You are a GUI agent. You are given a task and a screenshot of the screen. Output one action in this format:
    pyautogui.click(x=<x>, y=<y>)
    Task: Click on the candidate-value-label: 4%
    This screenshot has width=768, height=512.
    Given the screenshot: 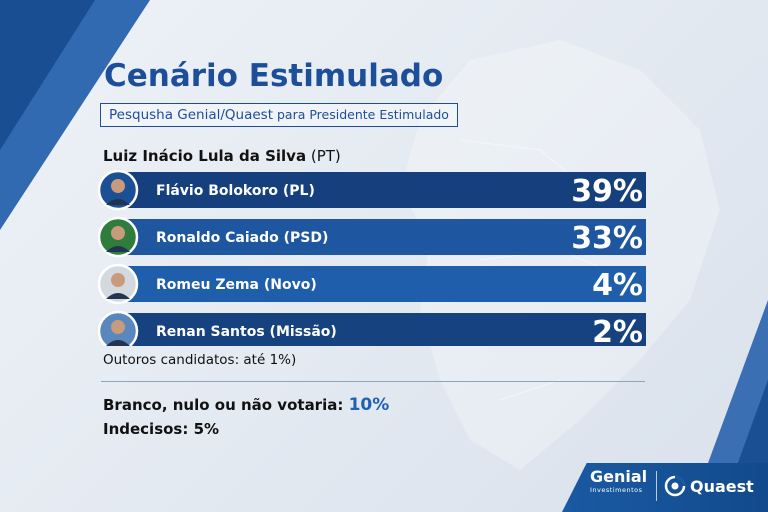 What is the action you would take?
    pyautogui.click(x=617, y=285)
    